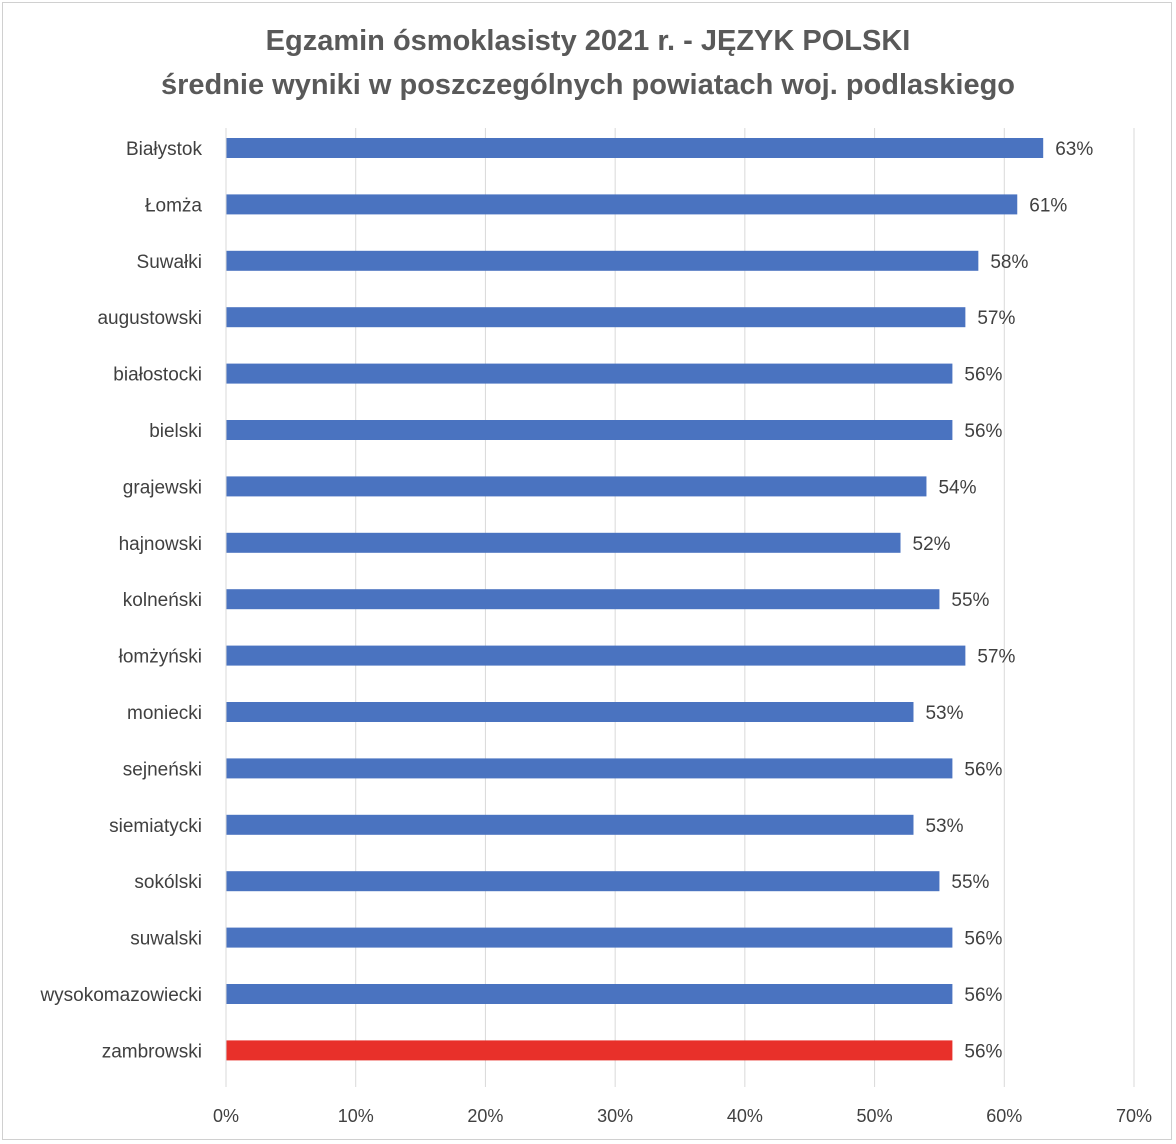  What do you see at coordinates (1009, 262) in the screenshot?
I see `data-label: 58%` at bounding box center [1009, 262].